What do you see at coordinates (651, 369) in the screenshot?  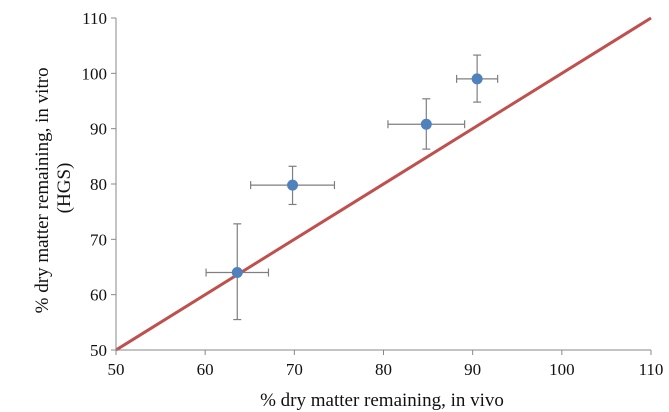 I see `x-tick-label: 110` at bounding box center [651, 369].